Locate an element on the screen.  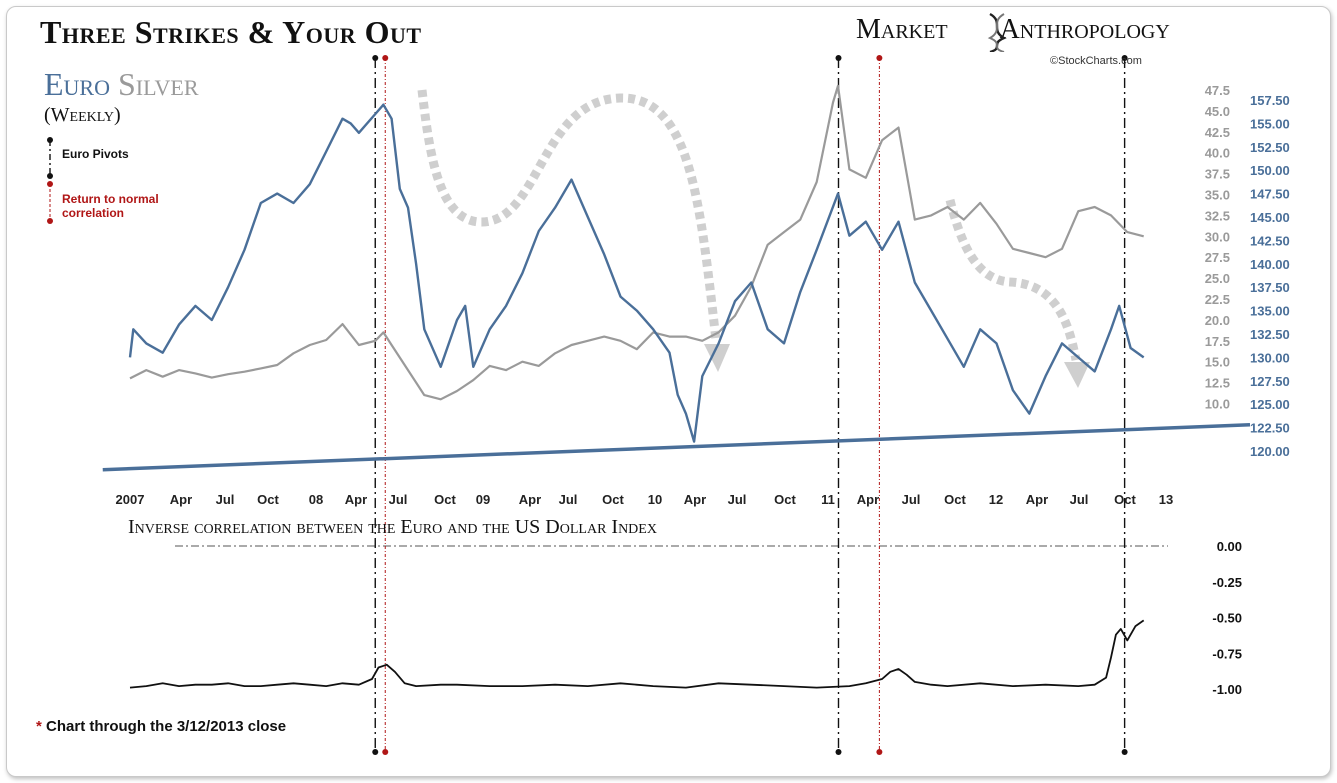
silver-axis-tick-label: 40.0 is located at coordinates (1217, 153).